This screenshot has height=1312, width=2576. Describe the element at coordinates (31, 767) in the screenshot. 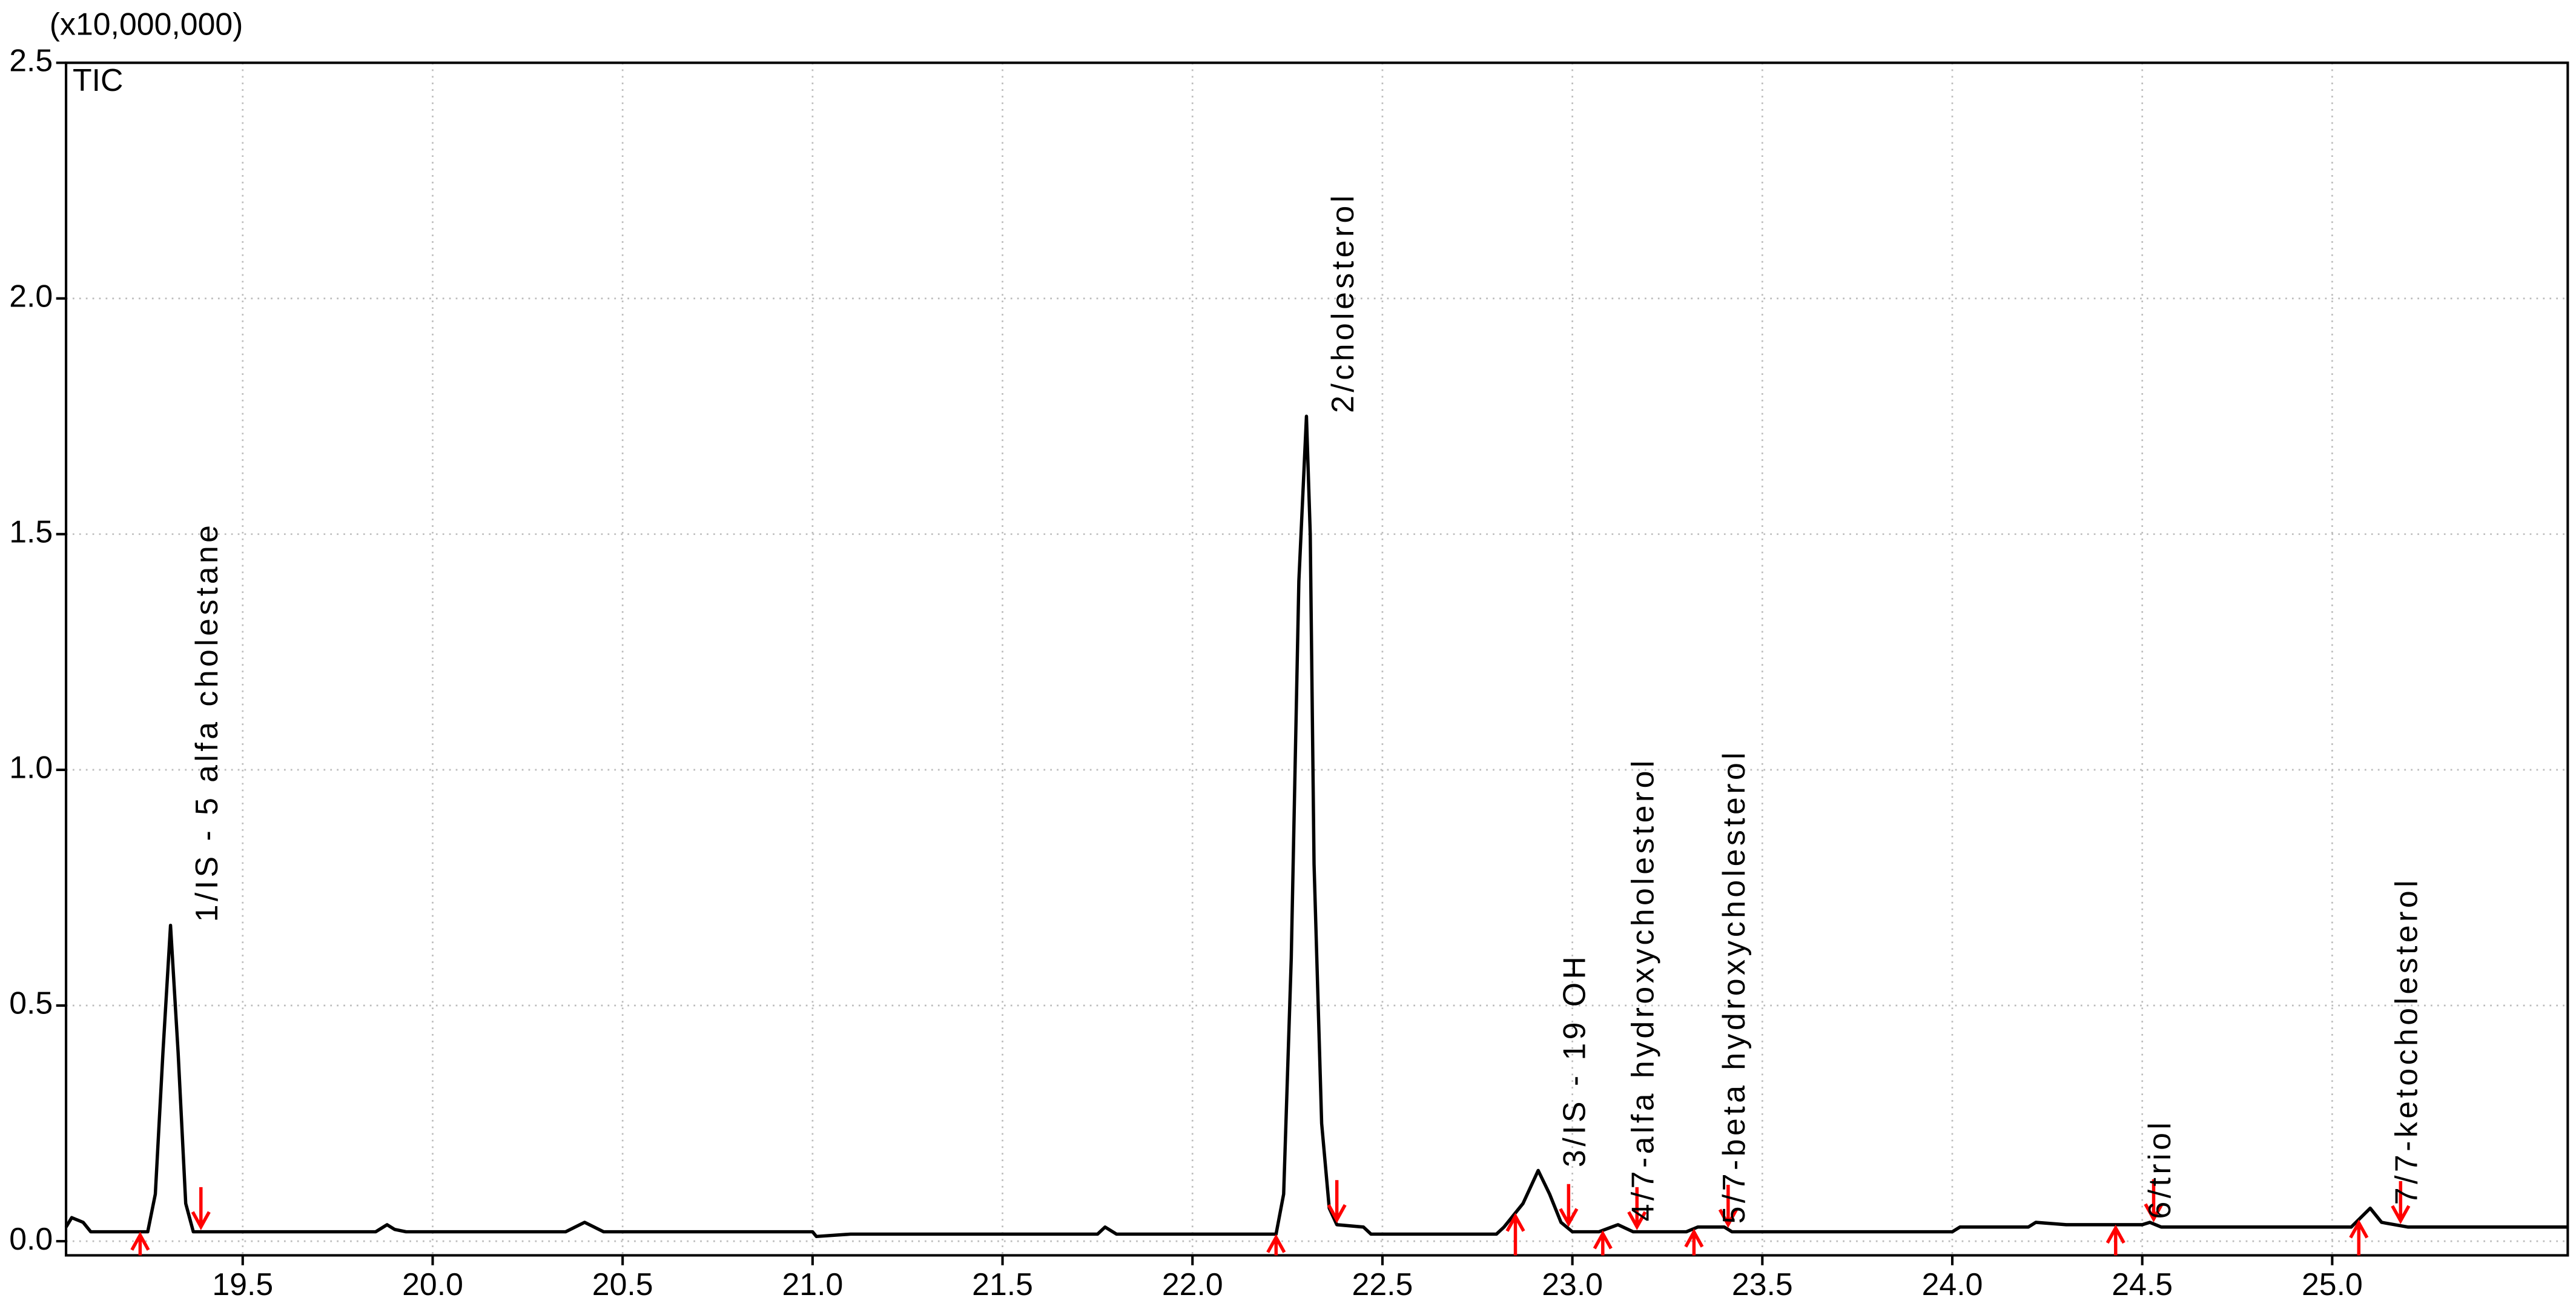

I see `y-tick-label: 1.0` at that location.